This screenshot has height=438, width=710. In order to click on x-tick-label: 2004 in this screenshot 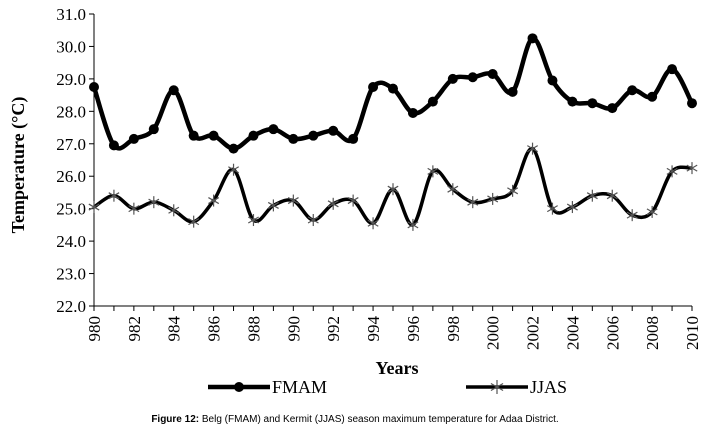, I will do `click(572, 333)`.